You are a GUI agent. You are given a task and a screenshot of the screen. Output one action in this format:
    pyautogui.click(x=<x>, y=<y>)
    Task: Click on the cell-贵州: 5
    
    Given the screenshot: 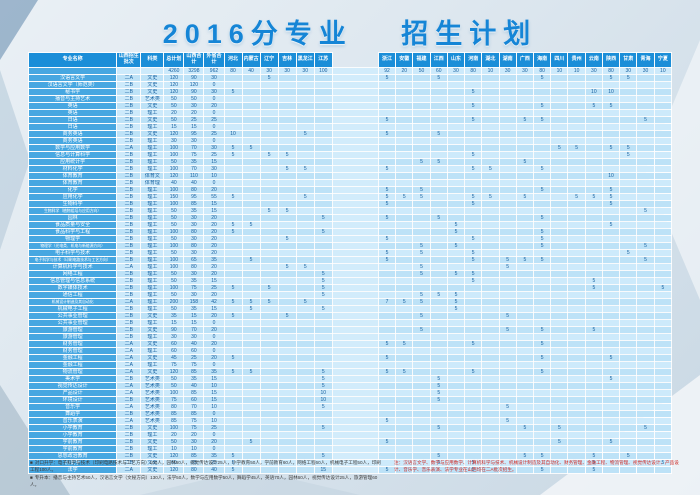 What is the action you would take?
    pyautogui.click(x=576, y=148)
    